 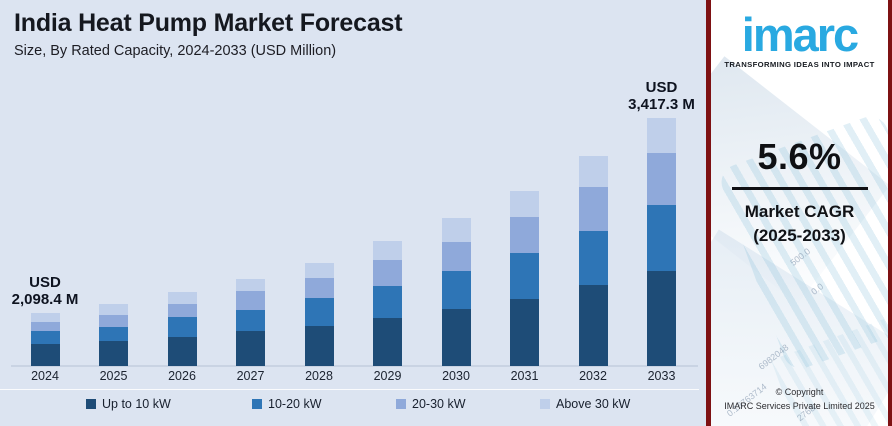 What do you see at coordinates (250, 376) in the screenshot?
I see `x-axis-label-2027: 2027` at bounding box center [250, 376].